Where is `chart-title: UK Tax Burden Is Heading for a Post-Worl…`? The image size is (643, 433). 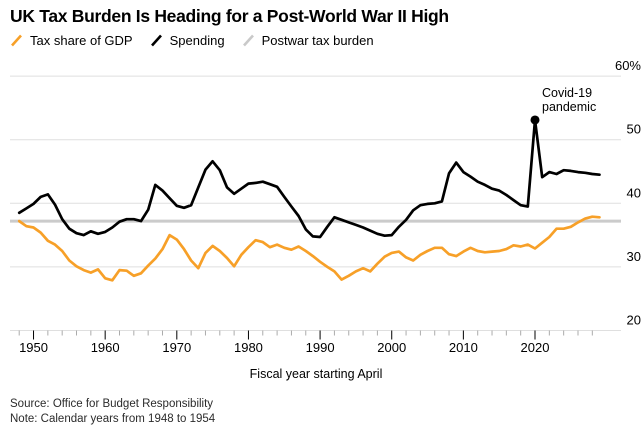
chart-title: UK Tax Burden Is Heading for a Post-Worl… is located at coordinates (229, 16).